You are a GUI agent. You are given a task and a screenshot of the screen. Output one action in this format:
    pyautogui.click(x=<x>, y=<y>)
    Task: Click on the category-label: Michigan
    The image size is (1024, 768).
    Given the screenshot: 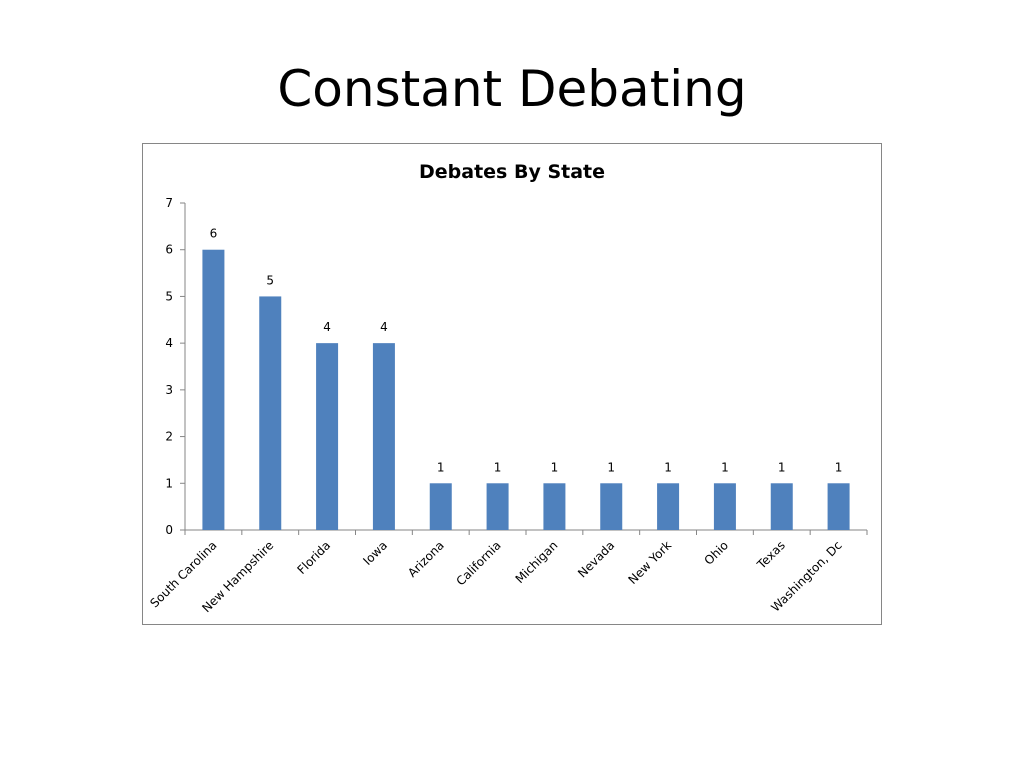 What is the action you would take?
    pyautogui.click(x=537, y=562)
    